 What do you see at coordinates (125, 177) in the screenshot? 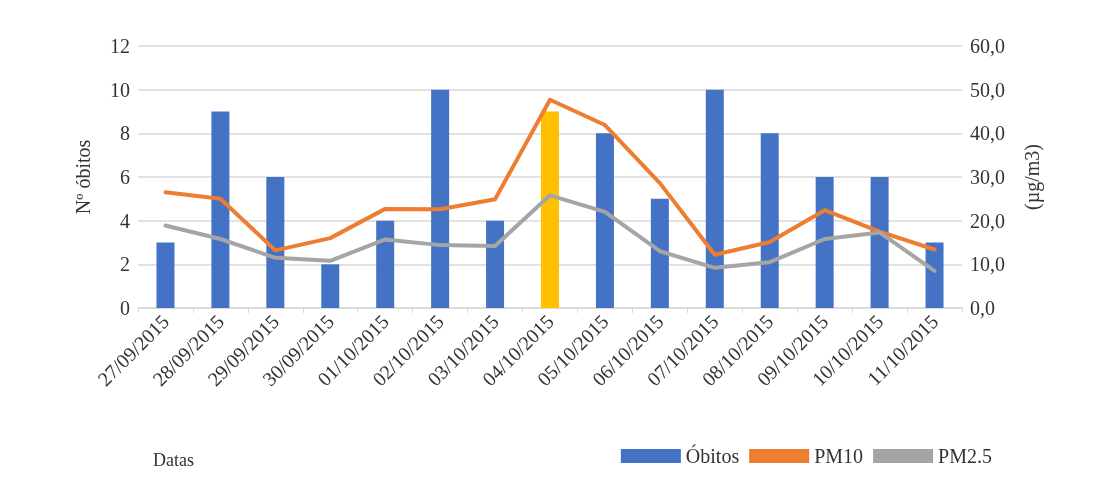
I see `y-tick-label: 6` at bounding box center [125, 177].